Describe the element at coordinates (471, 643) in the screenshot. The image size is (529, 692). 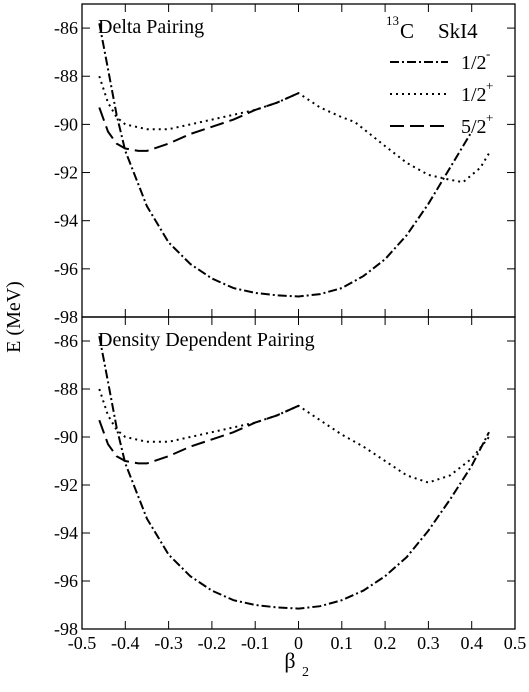
I see `x-tick-label: 0.4` at that location.